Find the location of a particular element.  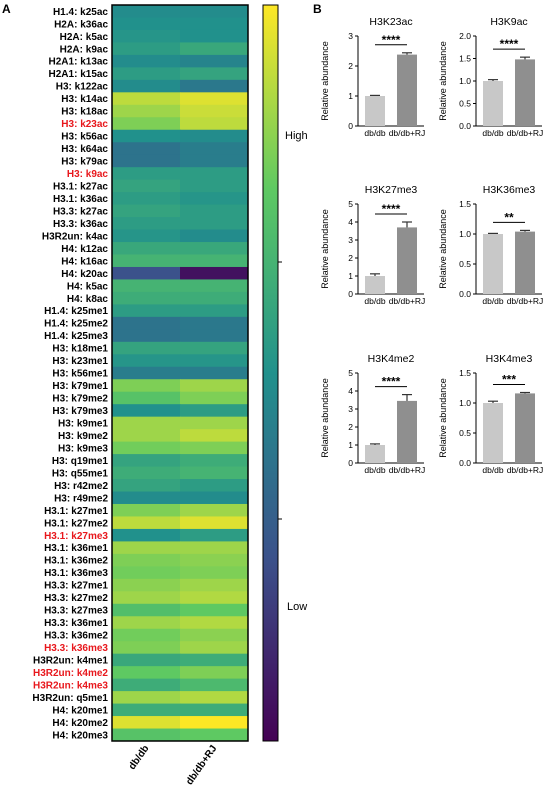

y-tick-label: 1 is located at coordinates (350, 445).